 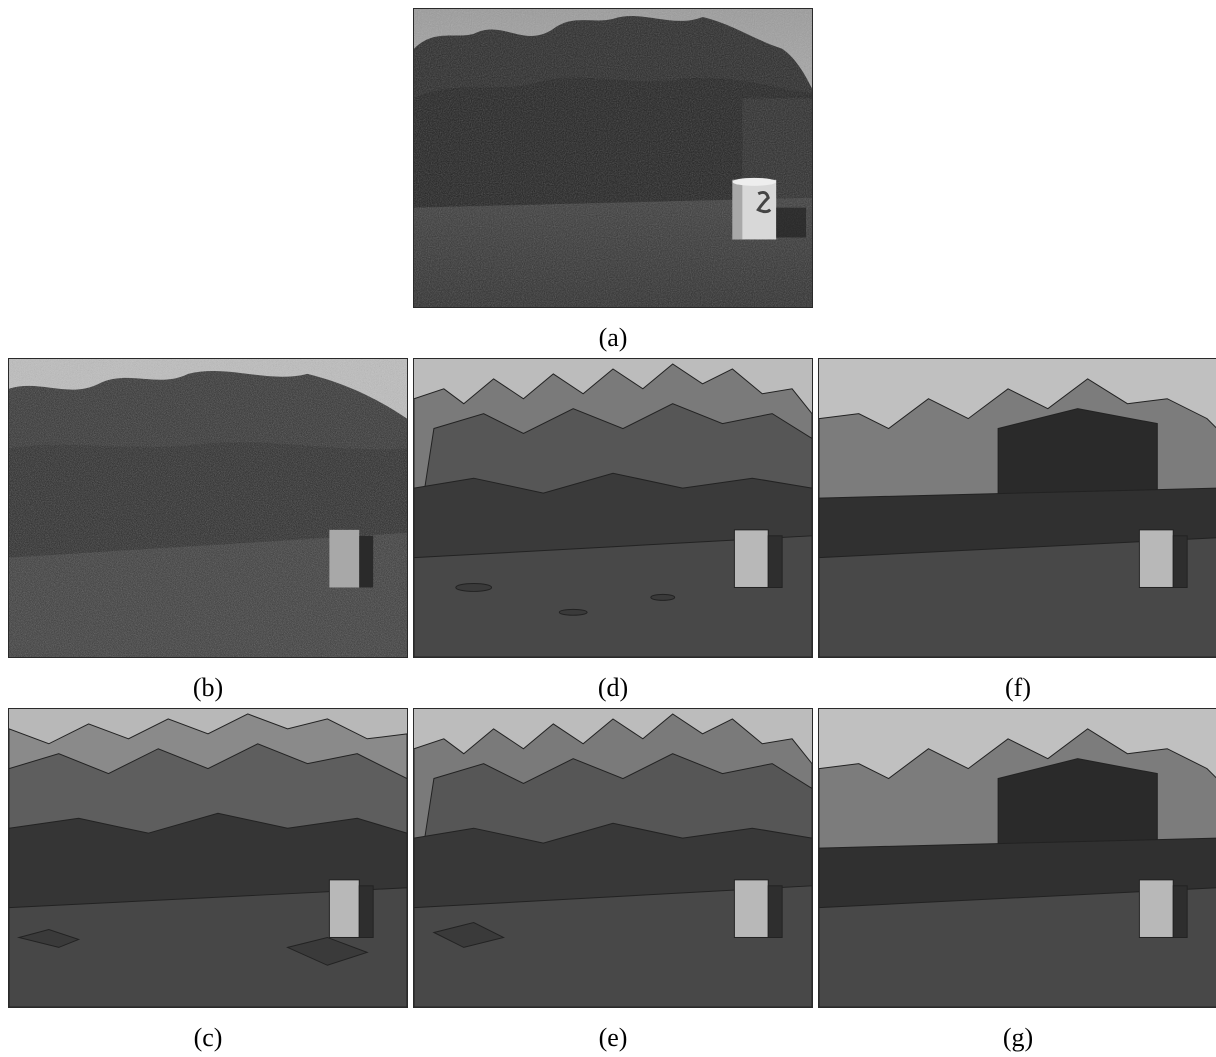 What do you see at coordinates (208, 1037) in the screenshot?
I see `caption-c: (c)` at bounding box center [208, 1037].